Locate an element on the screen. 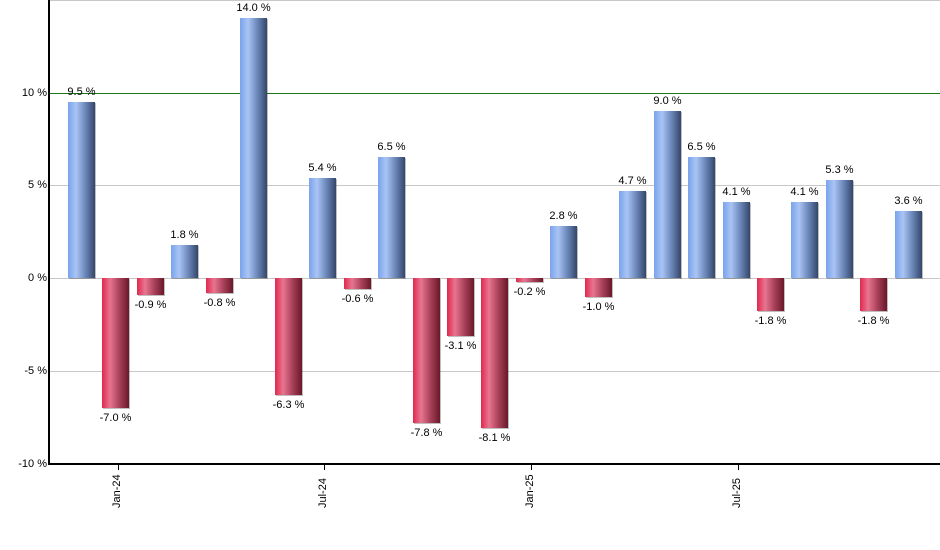 The width and height of the screenshot is (940, 550). y-tick-label: -10 % is located at coordinates (32, 464).